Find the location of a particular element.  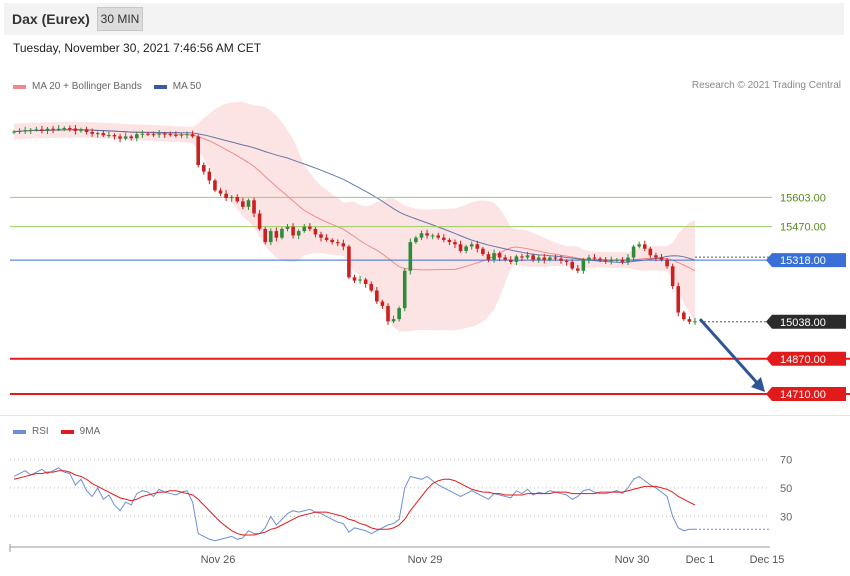

target-arrow-shaft is located at coordinates (729, 352).